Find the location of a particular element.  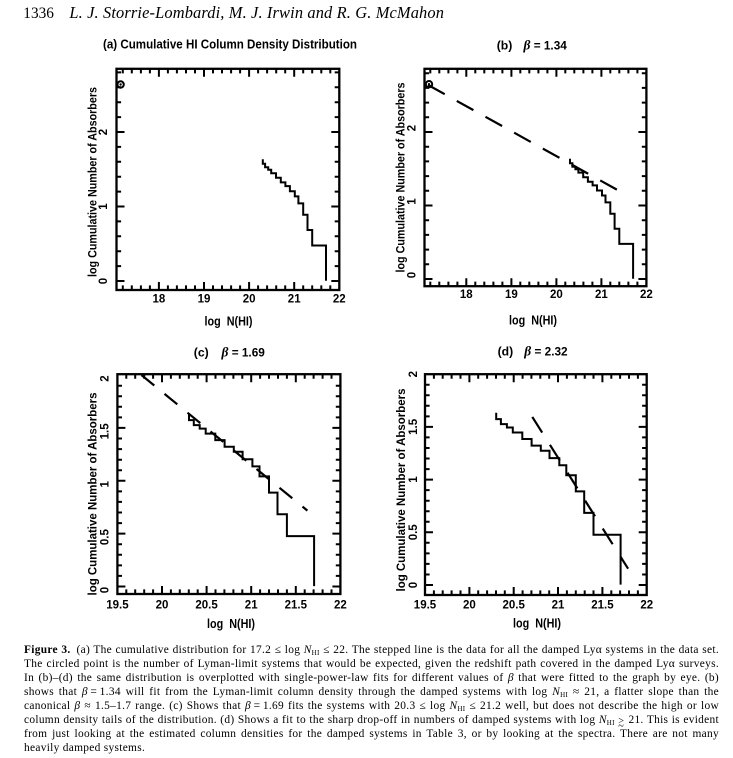

svg-text: (b) is located at coordinates (505, 46).